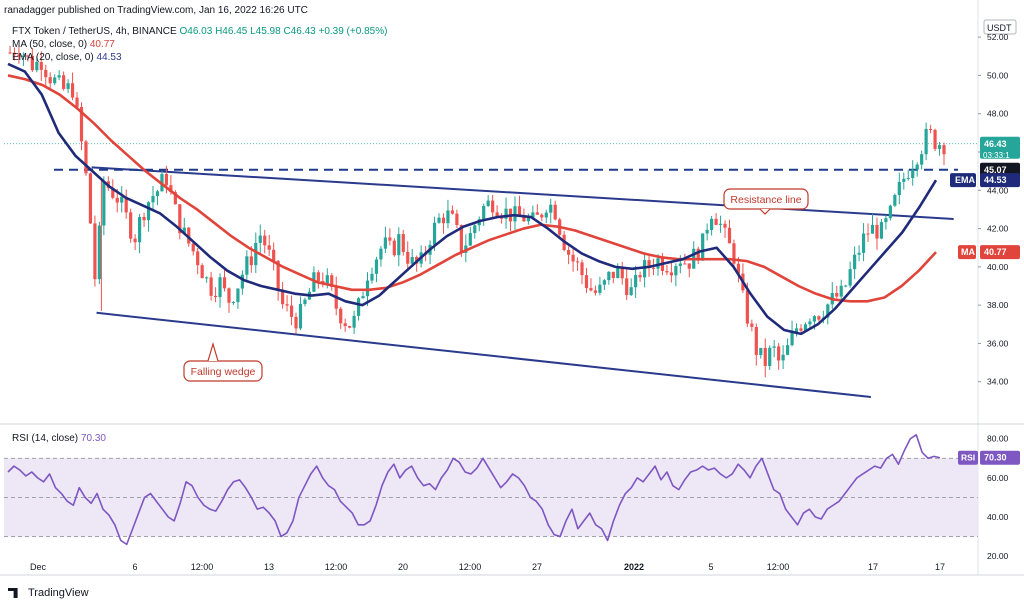  I want to click on y-tick-label: 38.00, so click(998, 305).